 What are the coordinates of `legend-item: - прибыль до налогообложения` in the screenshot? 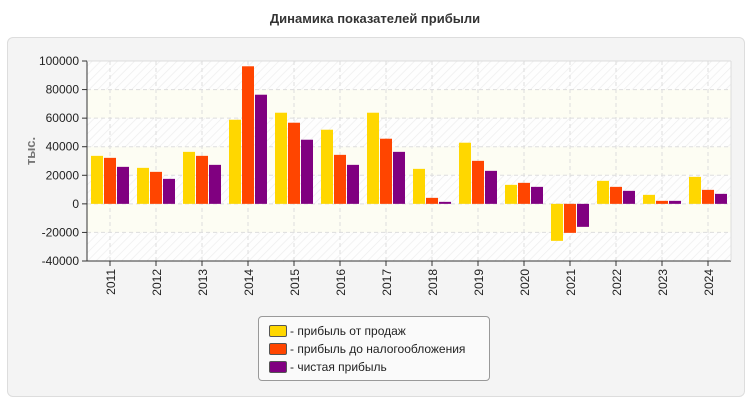 It's located at (379, 349).